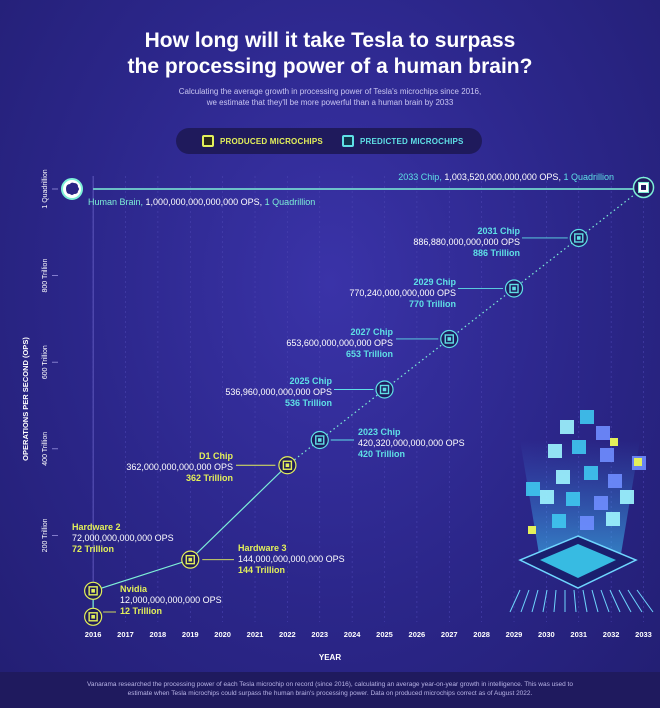 This screenshot has height=708, width=660. What do you see at coordinates (190, 634) in the screenshot?
I see `x-tick-label: 2019` at bounding box center [190, 634].